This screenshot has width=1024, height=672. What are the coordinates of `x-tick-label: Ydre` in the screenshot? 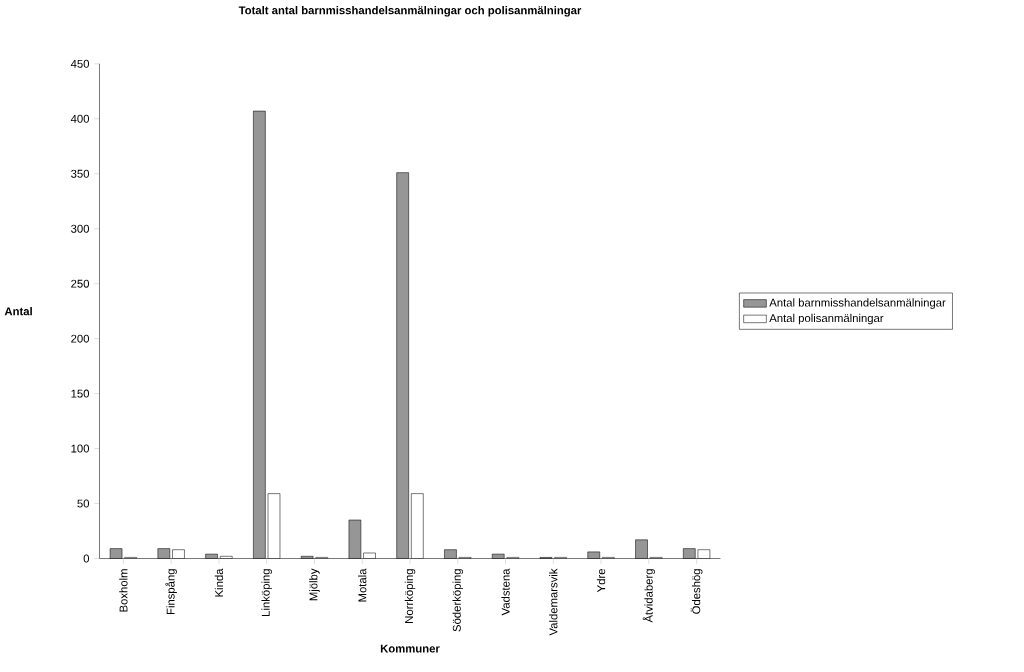 It's located at (601, 580).